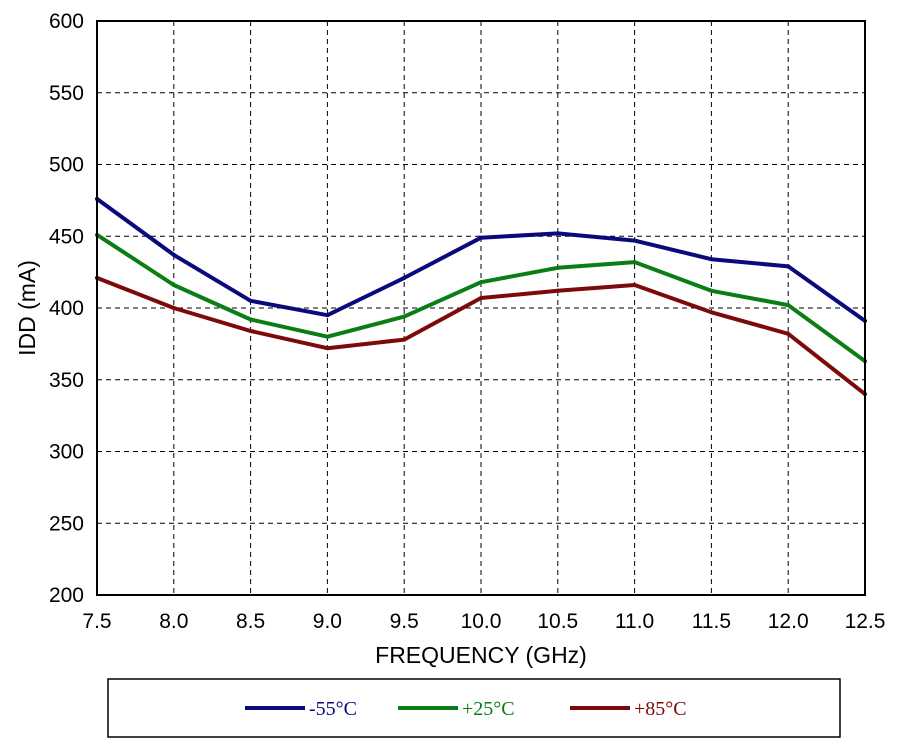 Image resolution: width=898 pixels, height=745 pixels. I want to click on y-tick-label: 200, so click(66, 595).